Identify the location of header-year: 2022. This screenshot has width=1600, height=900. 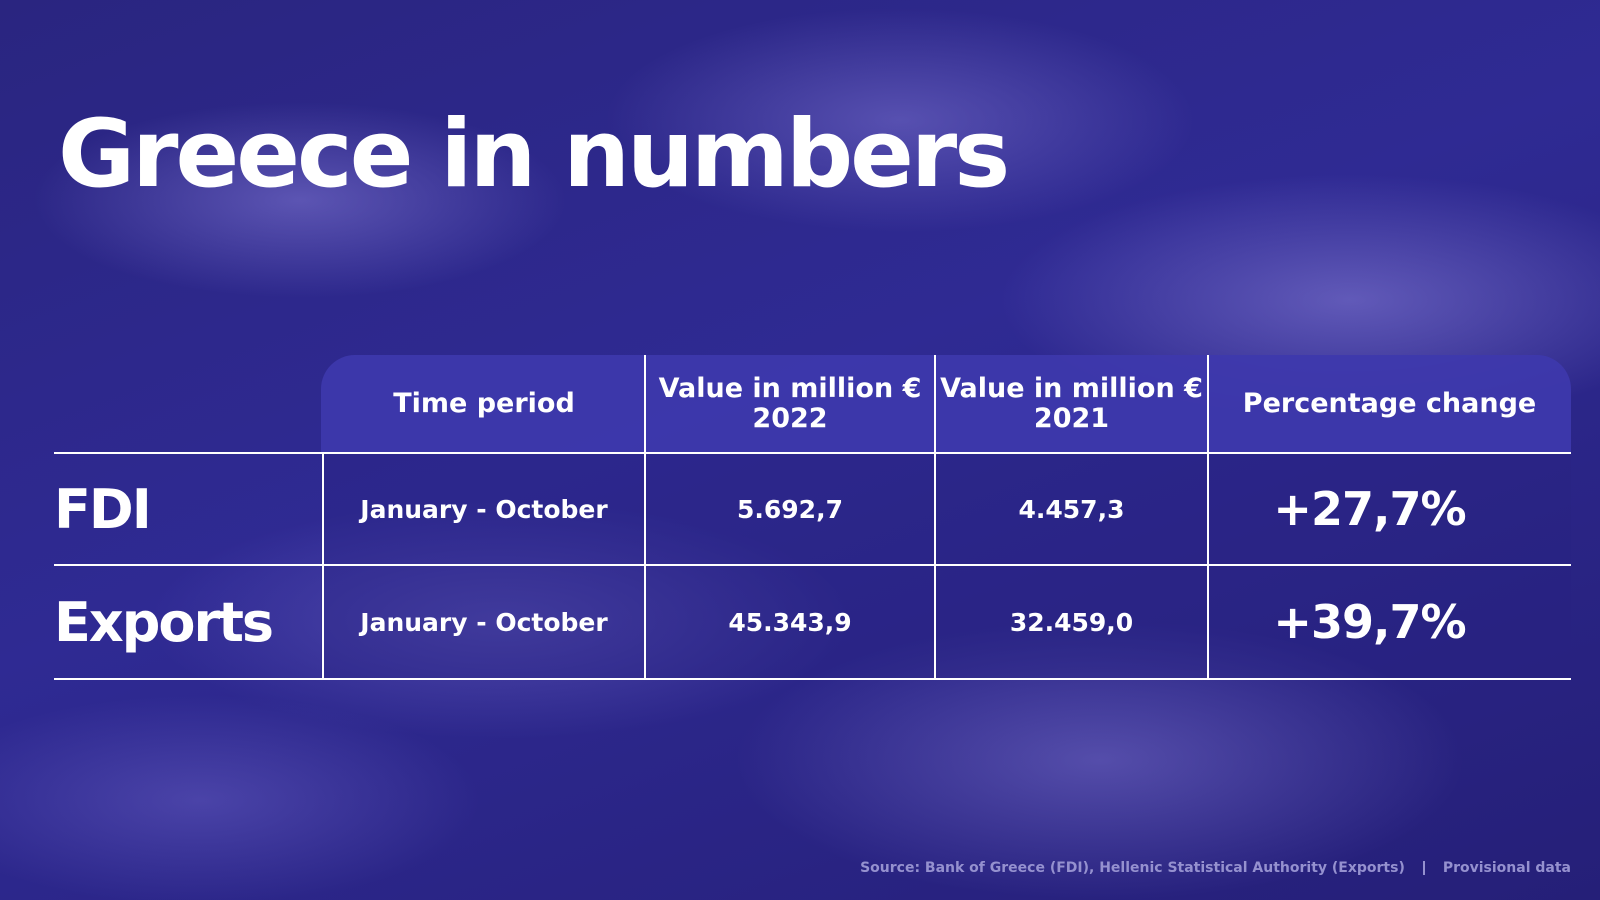
(790, 418).